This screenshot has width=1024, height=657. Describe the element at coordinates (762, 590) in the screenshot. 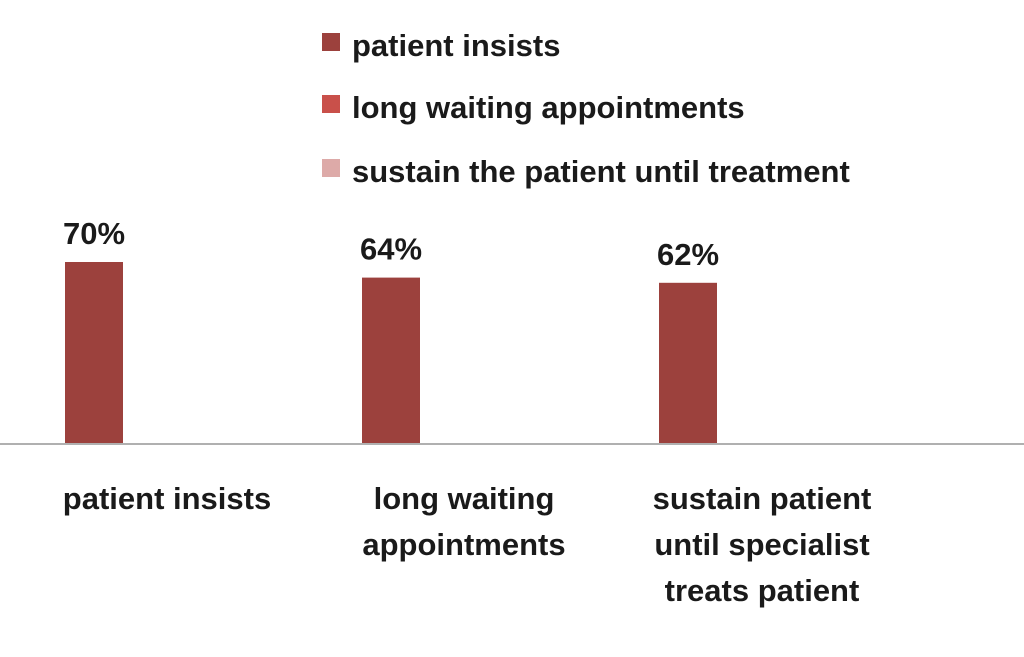

I see `category-label-line: treats patient` at that location.